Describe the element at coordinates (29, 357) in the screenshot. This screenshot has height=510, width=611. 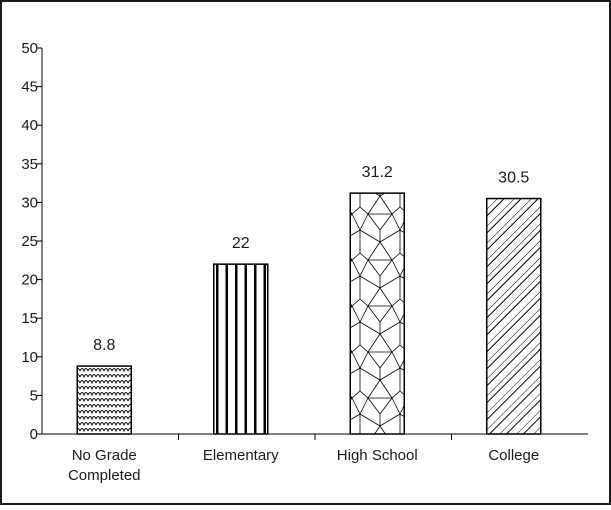
I see `y-tick-label: 10` at that location.